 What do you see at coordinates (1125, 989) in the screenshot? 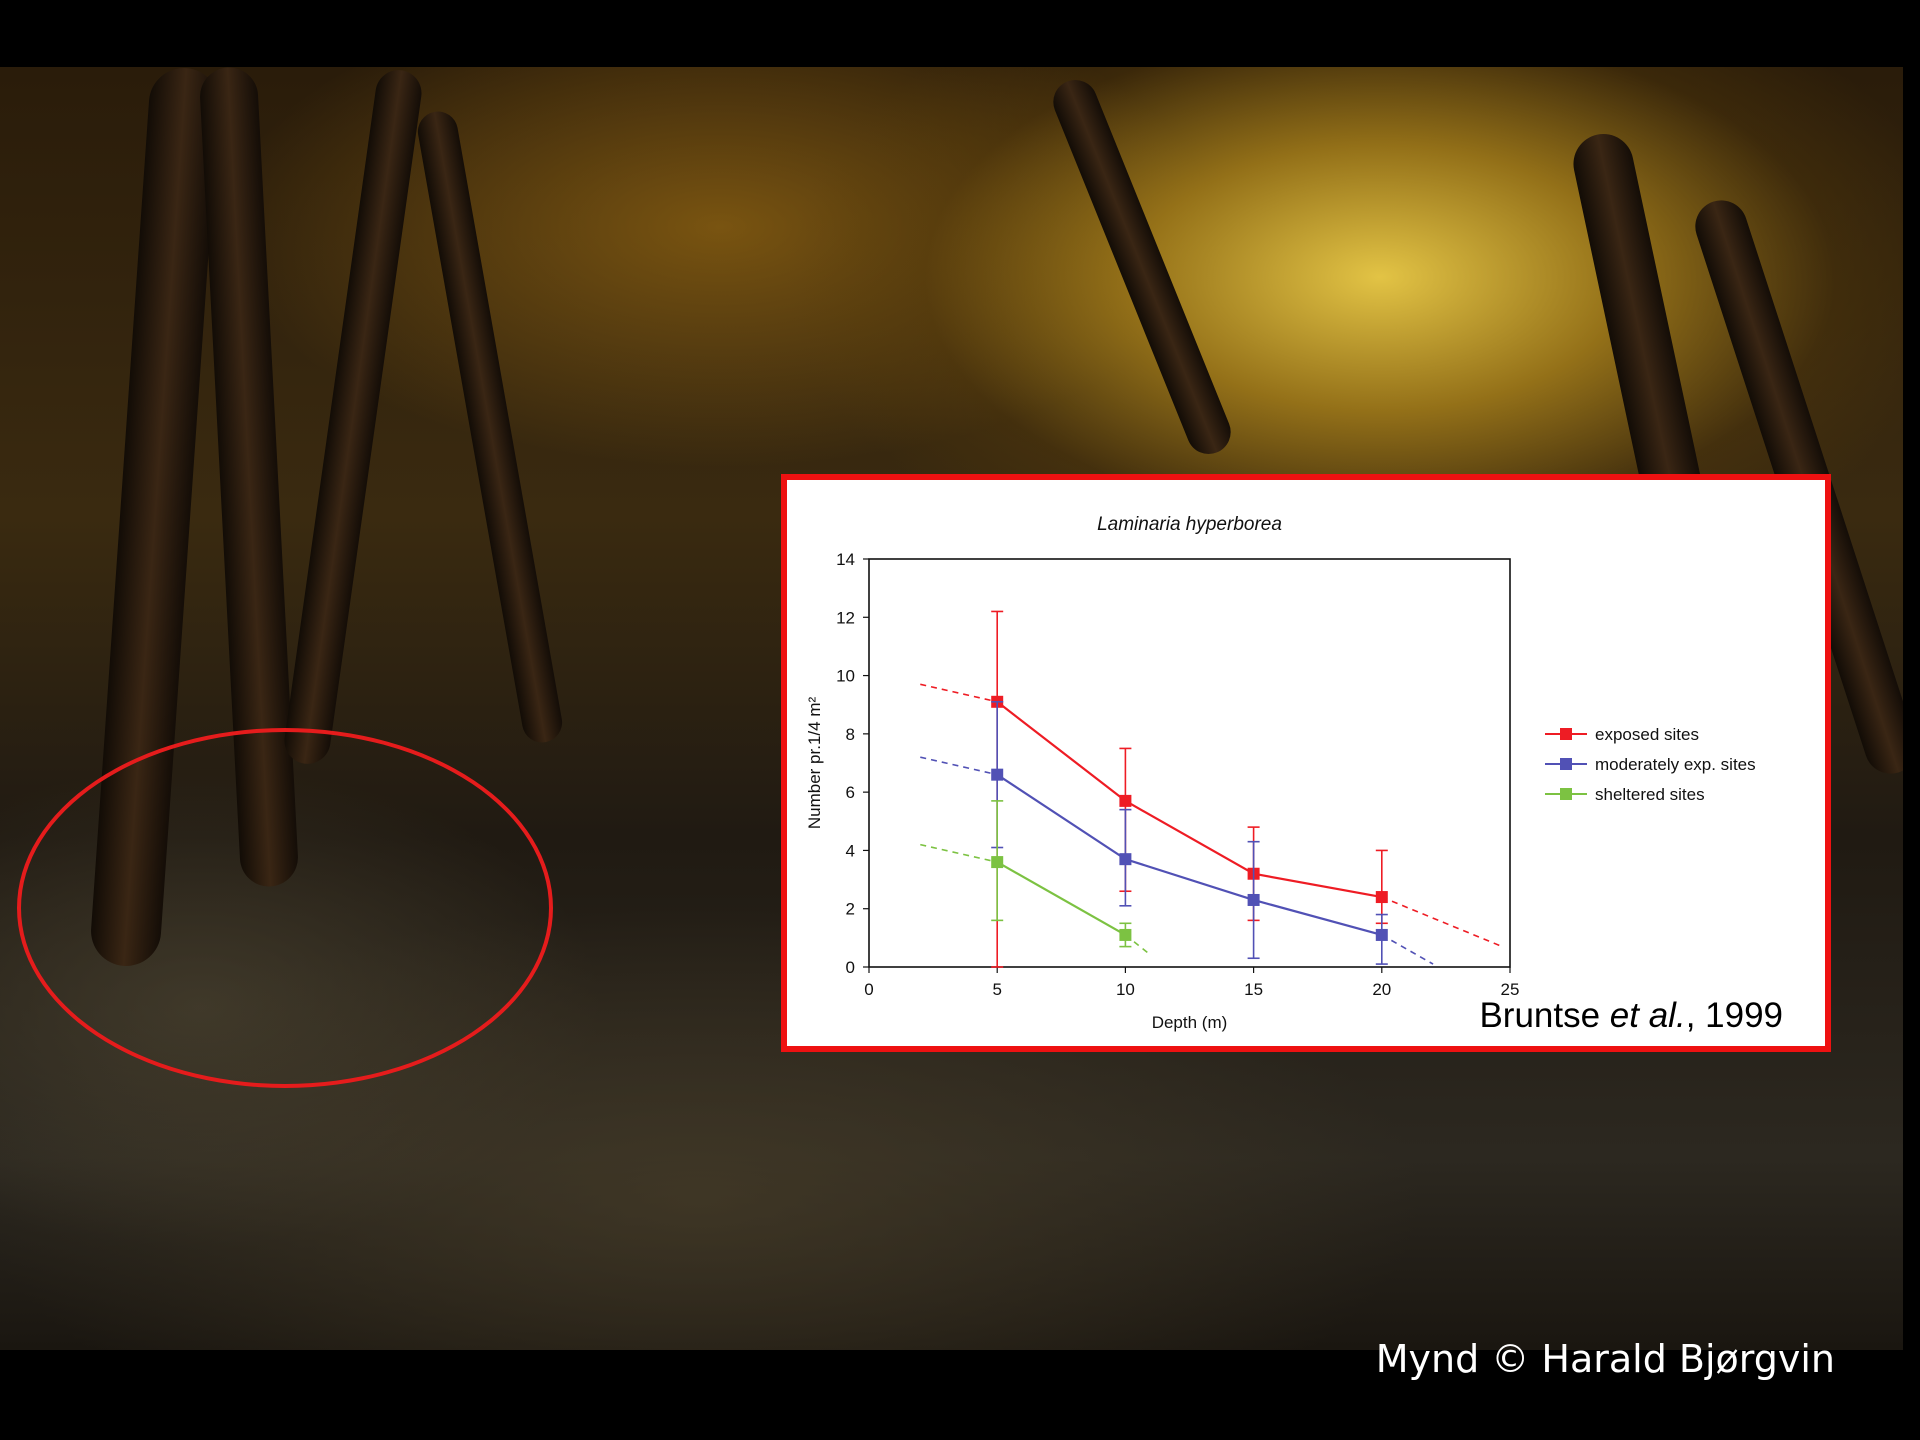
I see `x-tick-label: 10` at bounding box center [1125, 989].